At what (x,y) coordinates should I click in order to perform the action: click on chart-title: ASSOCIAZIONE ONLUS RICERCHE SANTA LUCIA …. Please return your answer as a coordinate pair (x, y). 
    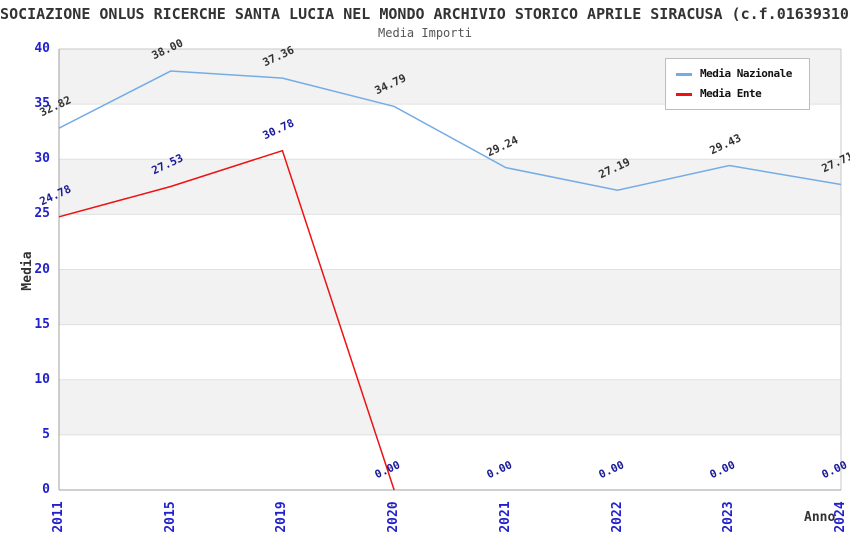
    Looking at the image, I should click on (425, 14).